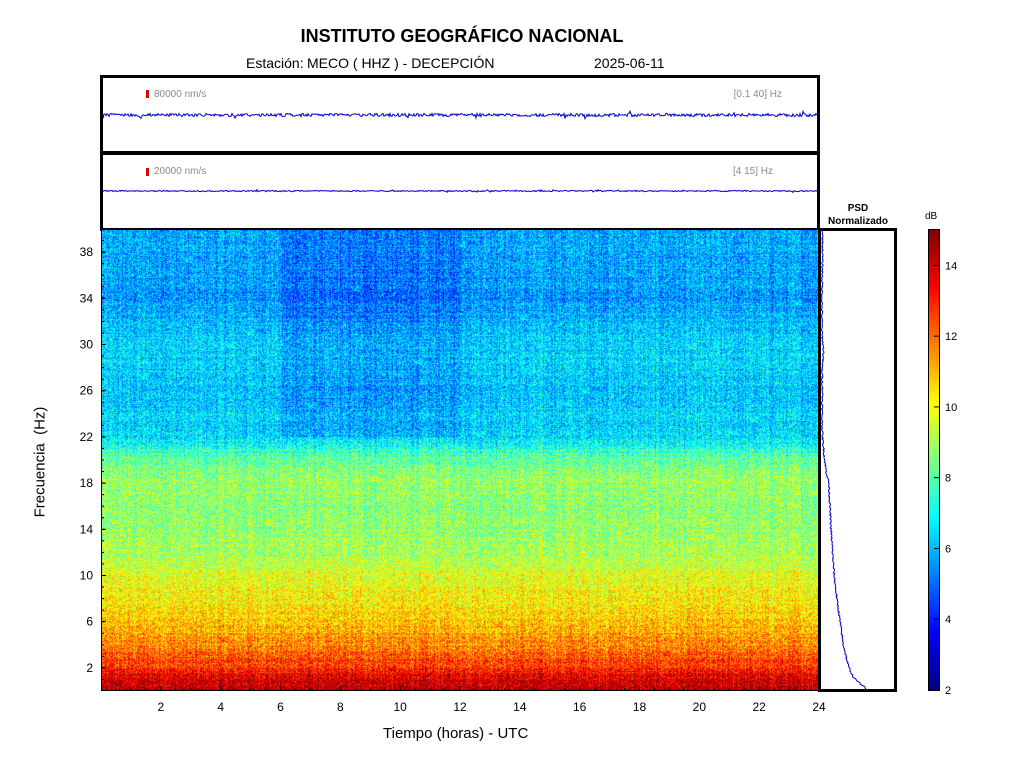 This screenshot has width=1024, height=768. I want to click on institution-title: INSTITUTO GEOGRÁFICO NACIONAL, so click(462, 36).